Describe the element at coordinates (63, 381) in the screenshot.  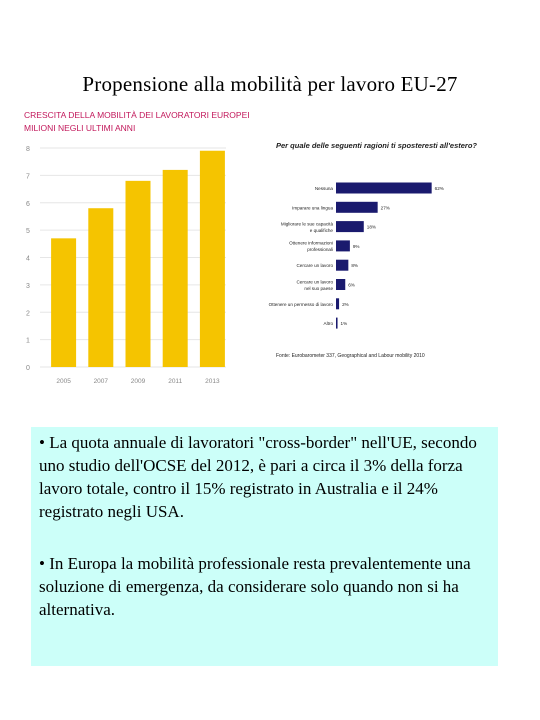
I see `left-xtick-label: 2005` at that location.